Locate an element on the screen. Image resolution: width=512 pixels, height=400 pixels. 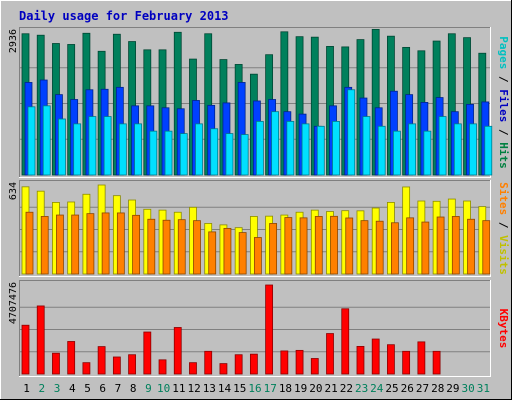
legend-files: Files is located at coordinates (503, 105).